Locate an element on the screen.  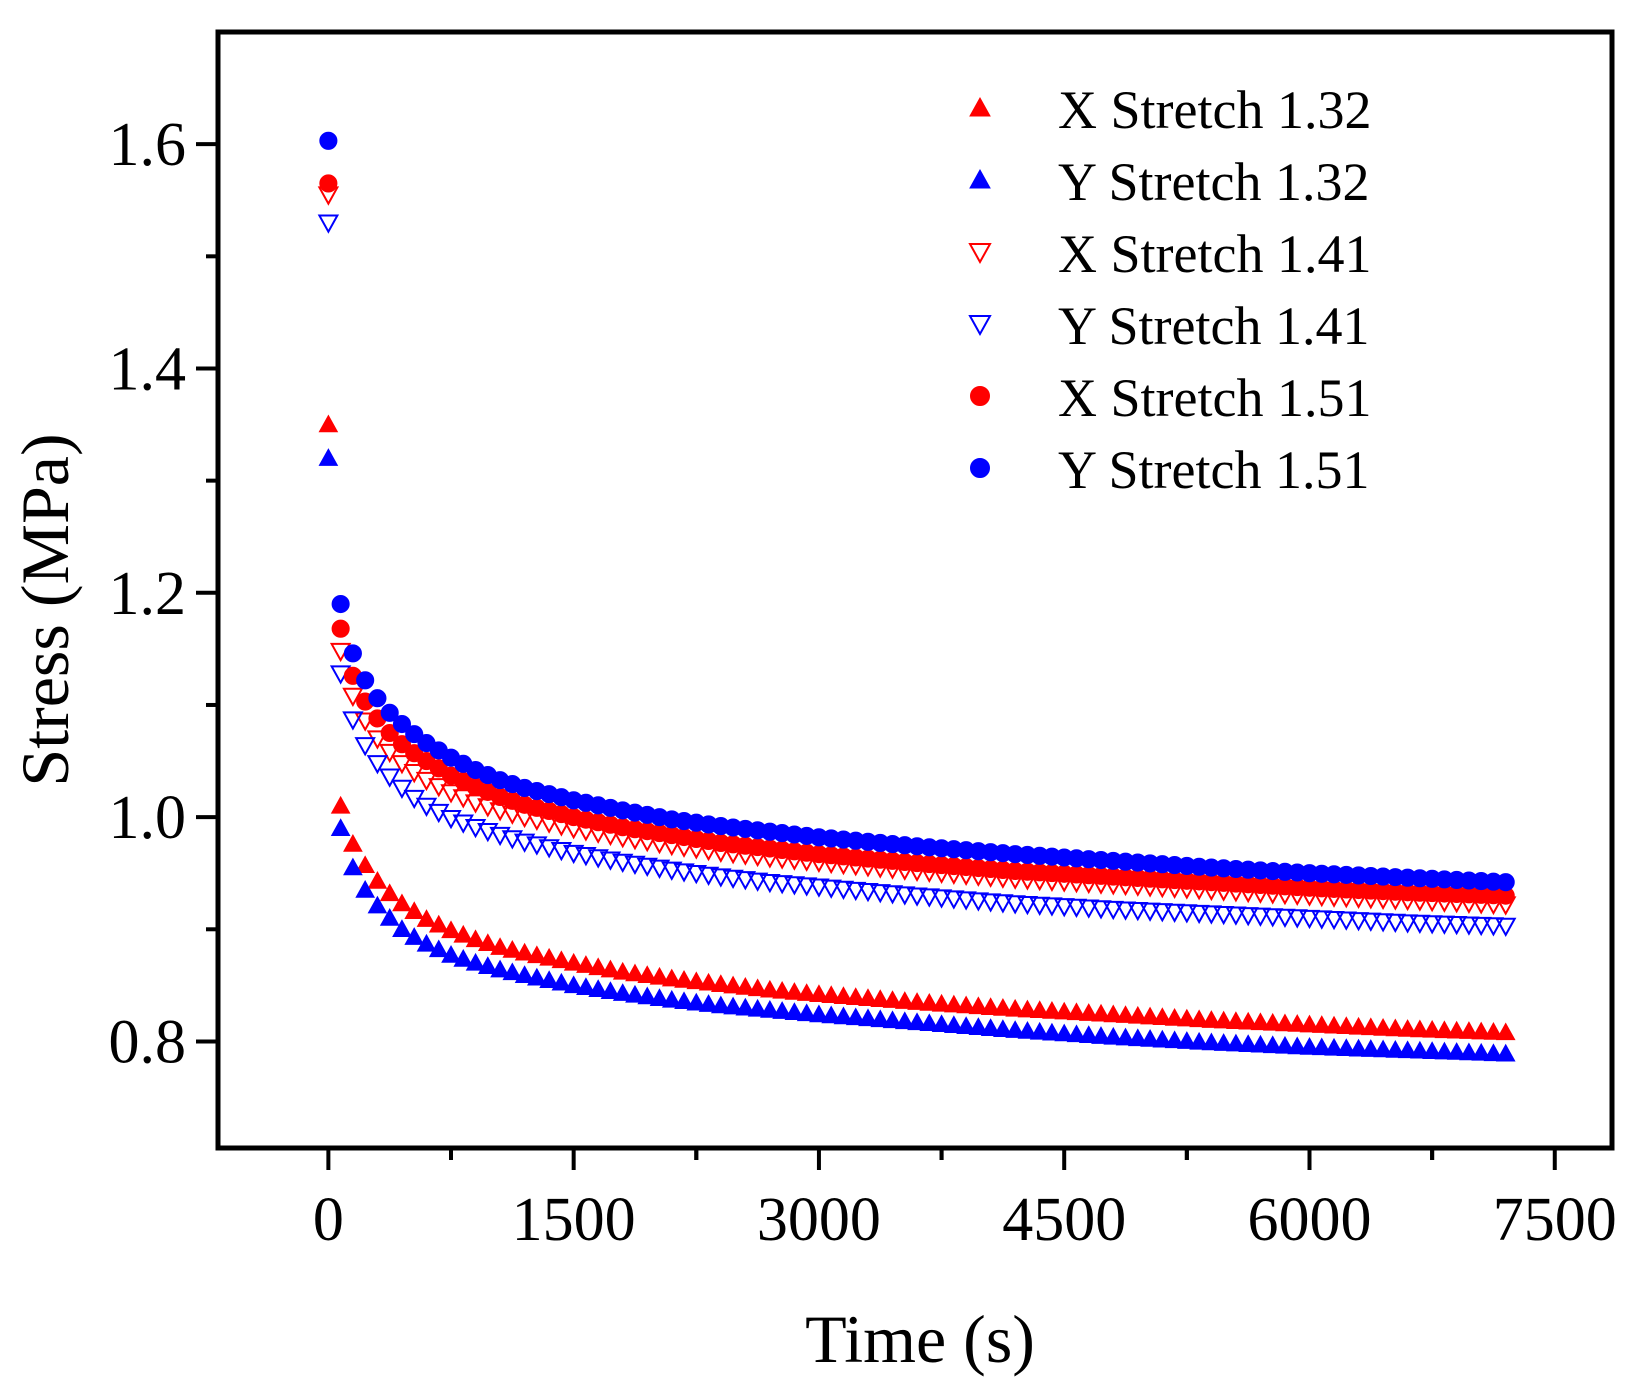
x-tick-label: 1500 is located at coordinates (574, 1220).